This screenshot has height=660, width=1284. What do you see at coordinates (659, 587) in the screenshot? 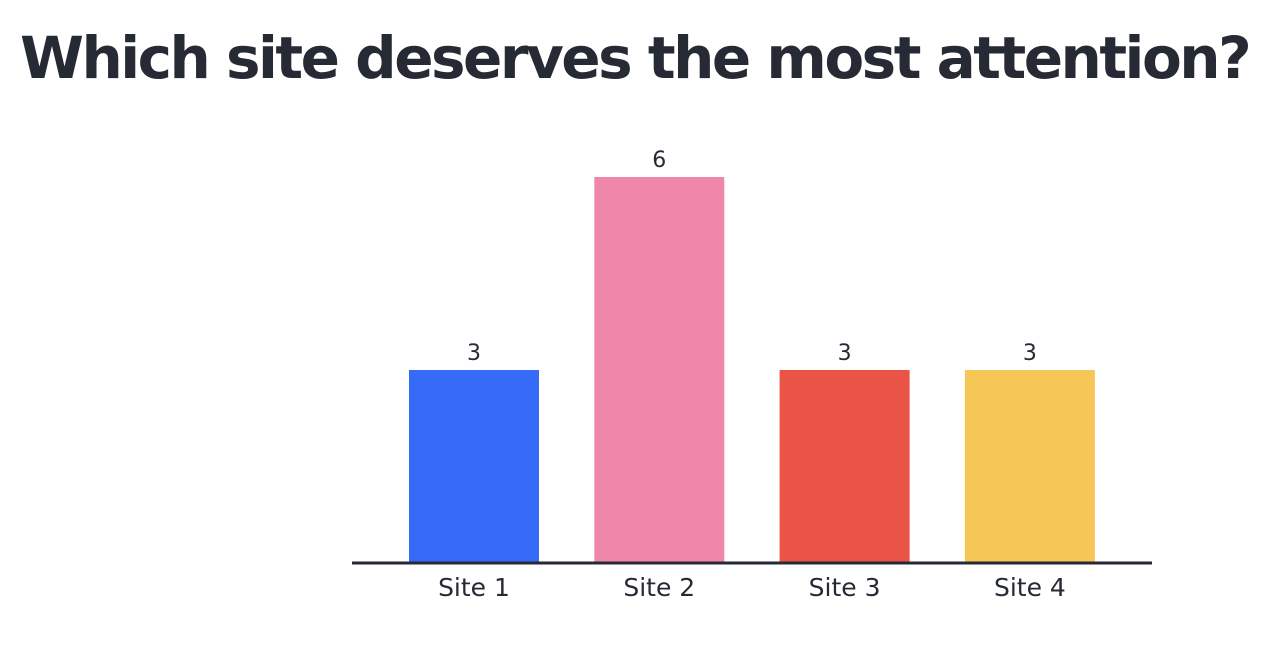
I see `category-label-site-2: Site 2` at bounding box center [659, 587].